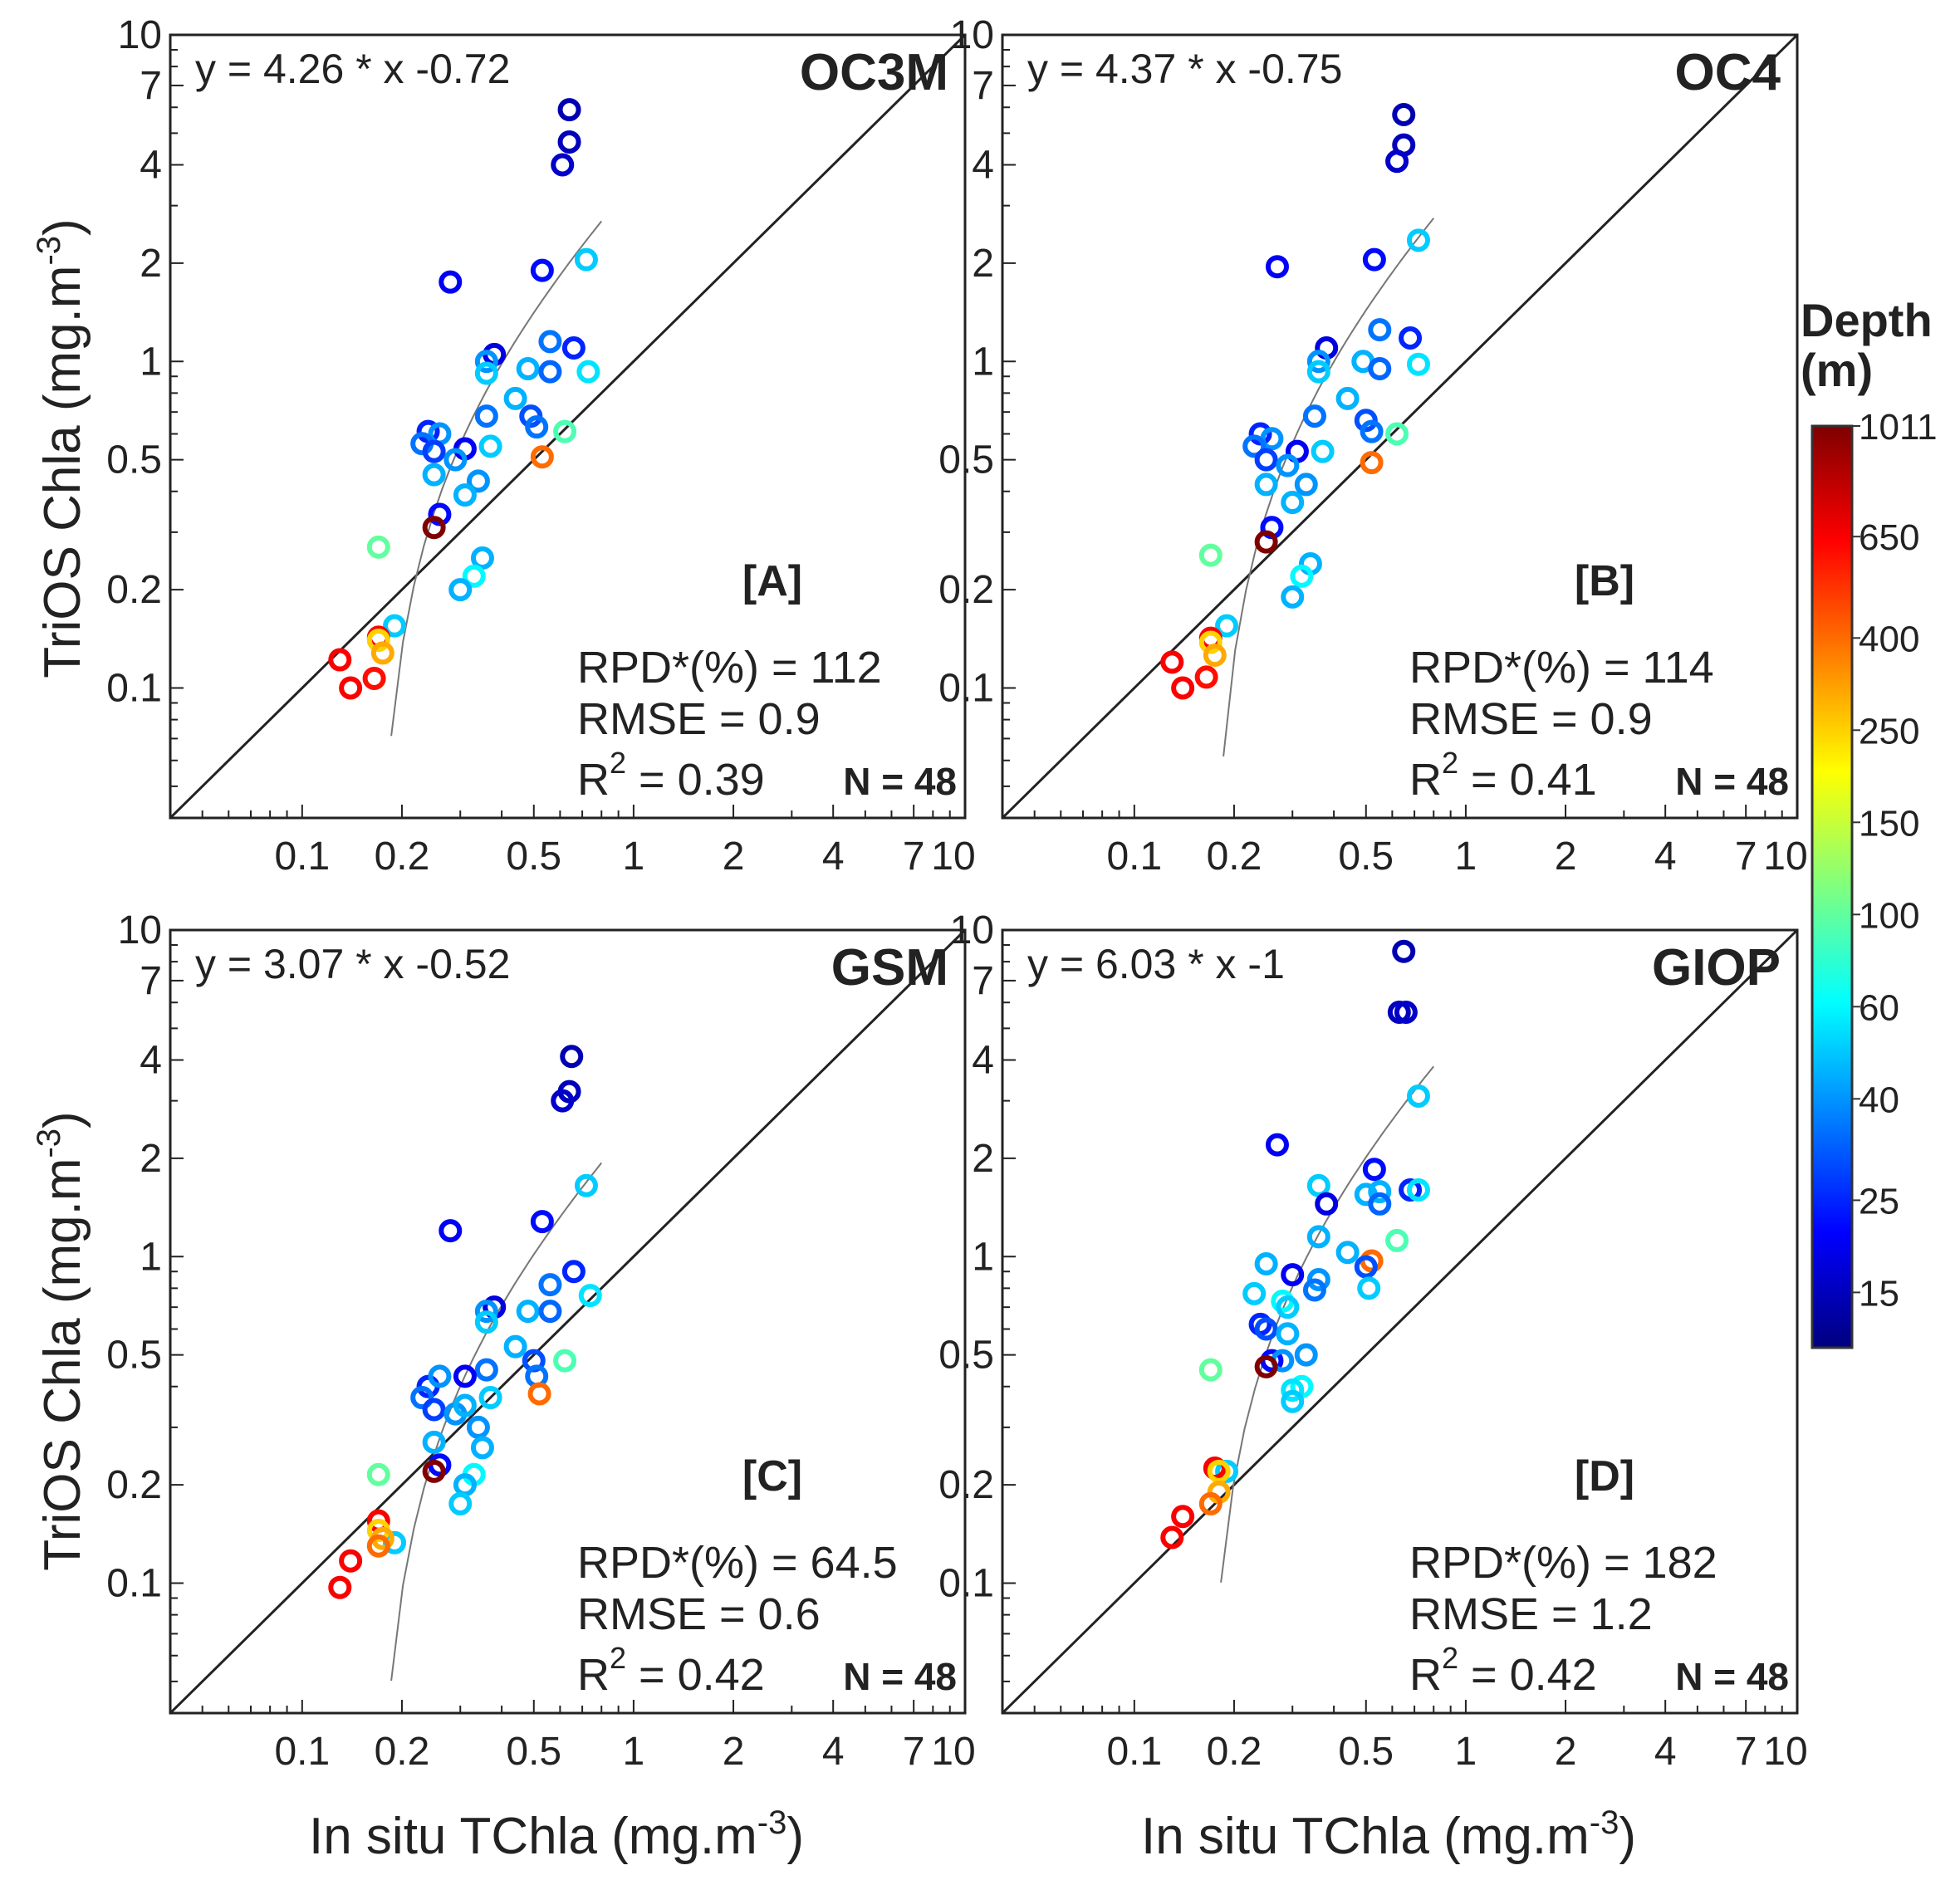  I want to click on x-axis-label-close: ), so click(1627, 1837).